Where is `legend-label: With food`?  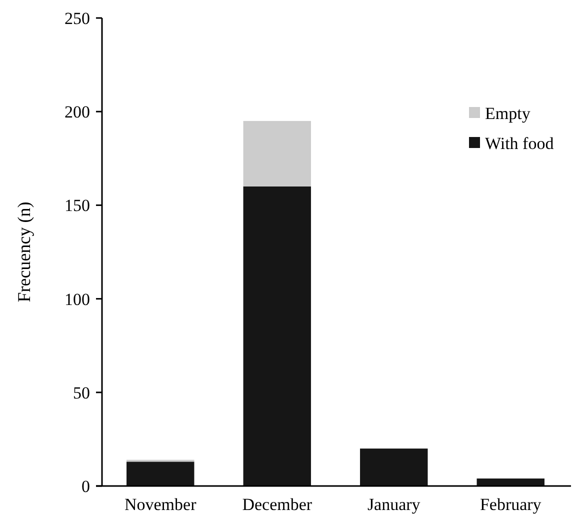
legend-label: With food is located at coordinates (519, 143).